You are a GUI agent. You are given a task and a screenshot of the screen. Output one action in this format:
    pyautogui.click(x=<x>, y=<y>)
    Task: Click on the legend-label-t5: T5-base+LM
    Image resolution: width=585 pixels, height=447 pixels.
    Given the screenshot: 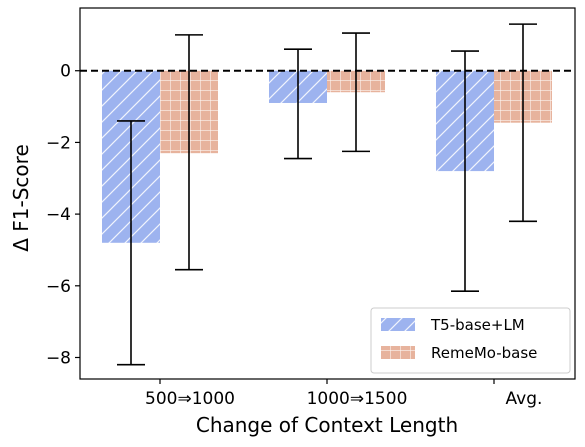 What is the action you would take?
    pyautogui.click(x=477, y=325)
    